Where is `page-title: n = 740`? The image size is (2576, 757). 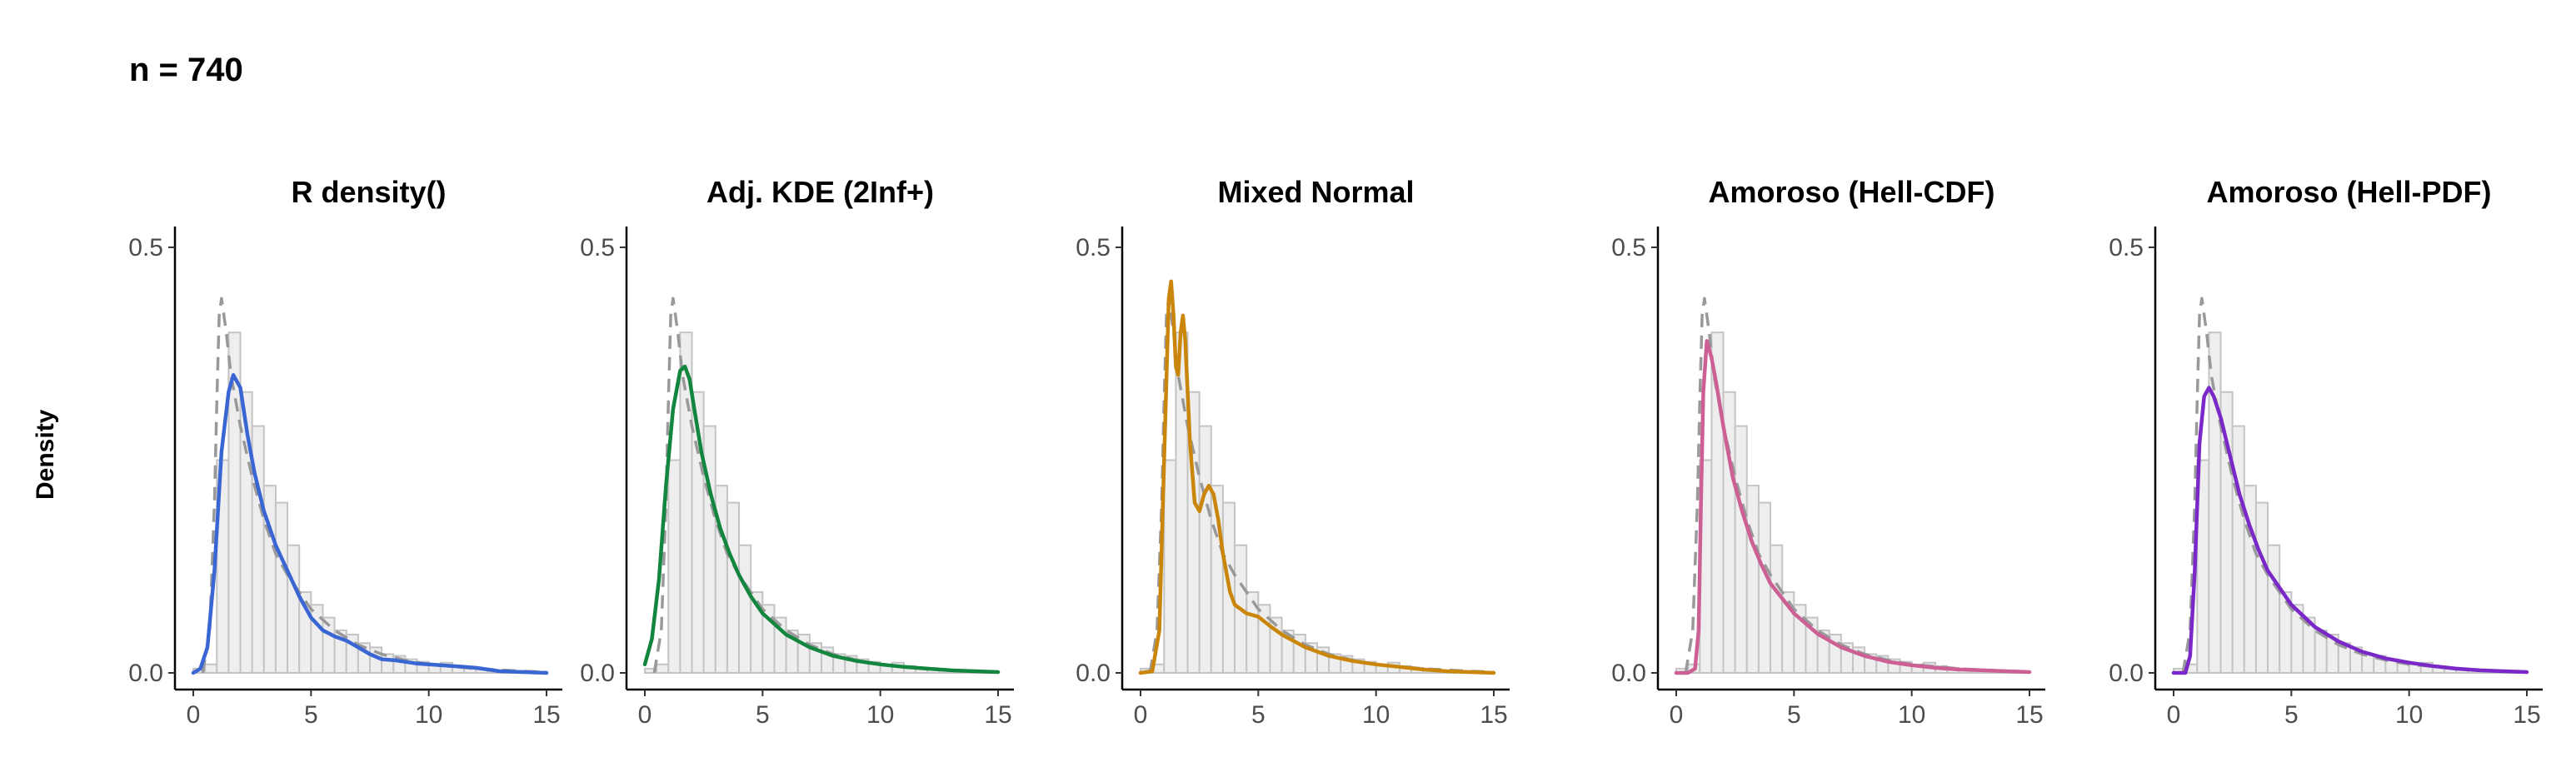 page-title: n = 740 is located at coordinates (186, 70).